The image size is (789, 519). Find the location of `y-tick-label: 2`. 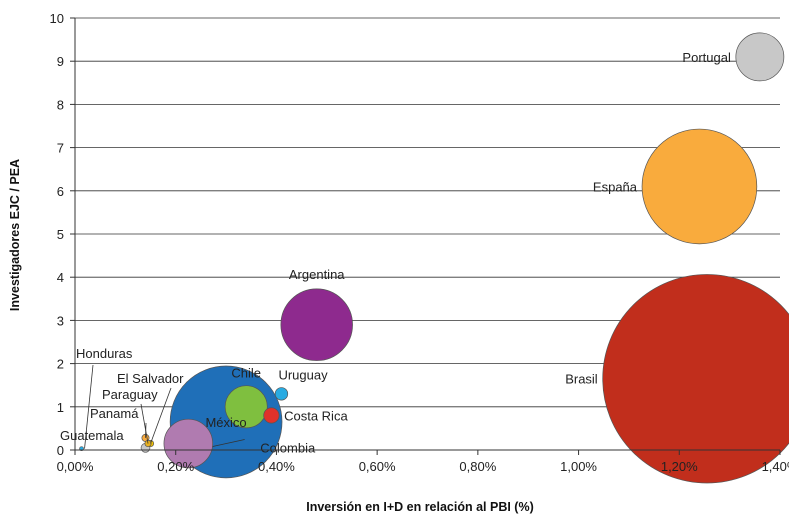

y-tick-label: 2 is located at coordinates (60, 364).